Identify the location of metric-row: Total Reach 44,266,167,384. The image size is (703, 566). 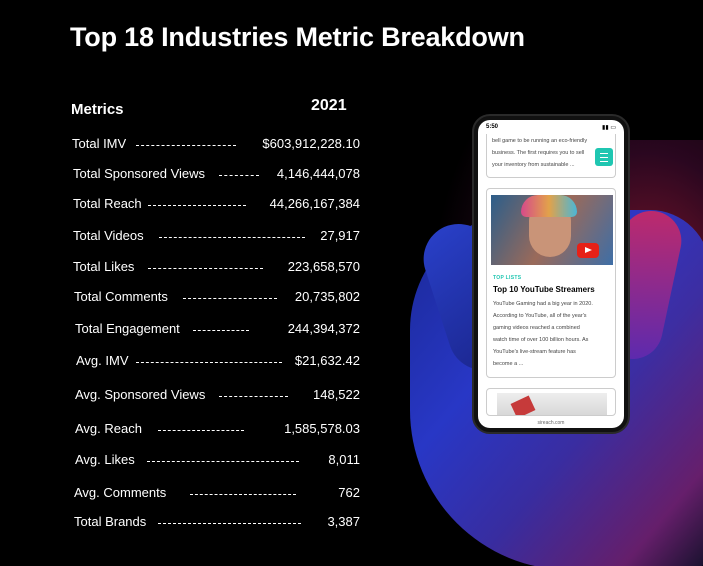
(180, 206).